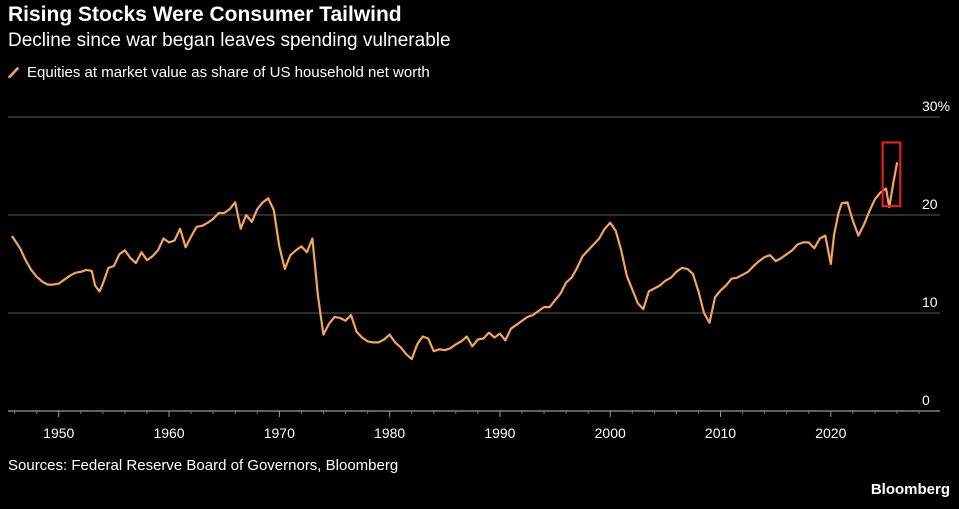  Describe the element at coordinates (467, 426) in the screenshot. I see `x-axis-ticks: 1950 1960 1970 1980 1990 2000 2010 2020` at that location.